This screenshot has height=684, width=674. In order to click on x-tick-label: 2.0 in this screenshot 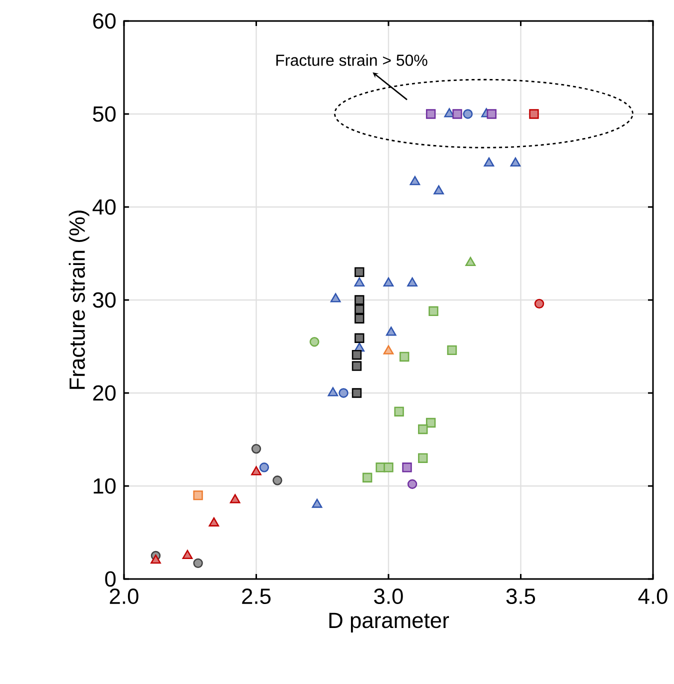, I will do `click(124, 596)`.